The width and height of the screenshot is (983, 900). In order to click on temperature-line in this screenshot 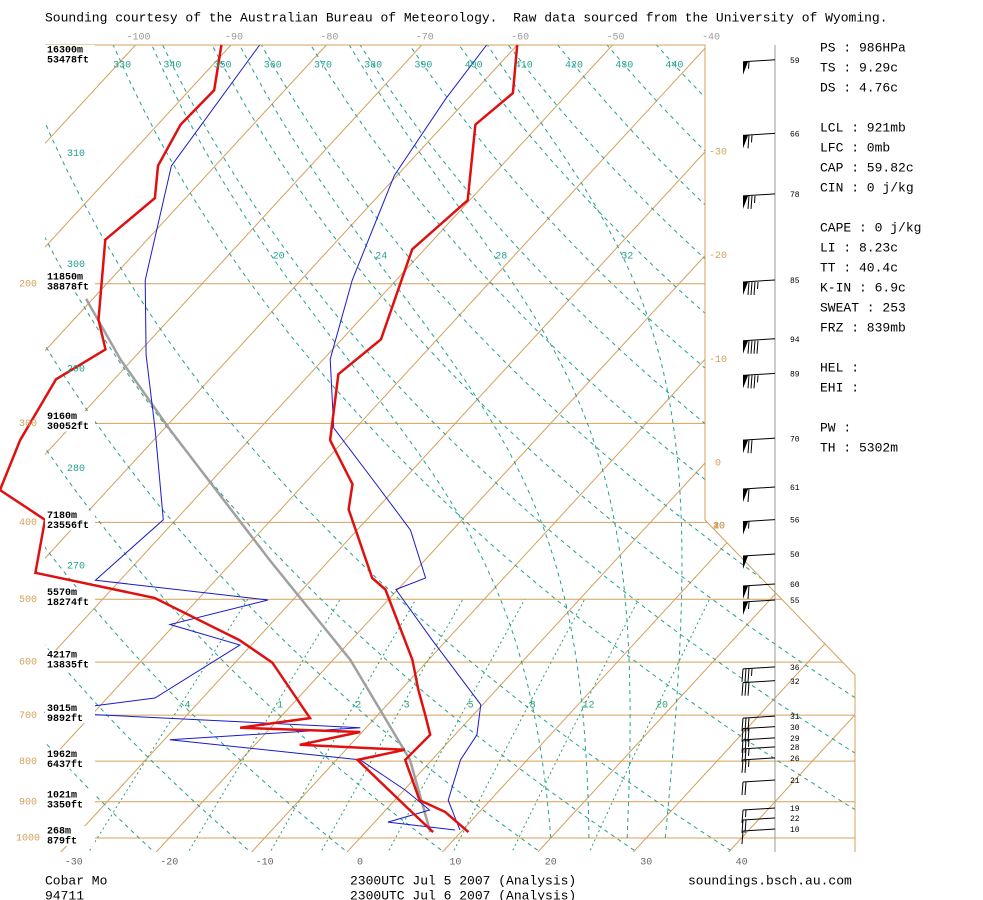, I will do `click(408, 437)`.